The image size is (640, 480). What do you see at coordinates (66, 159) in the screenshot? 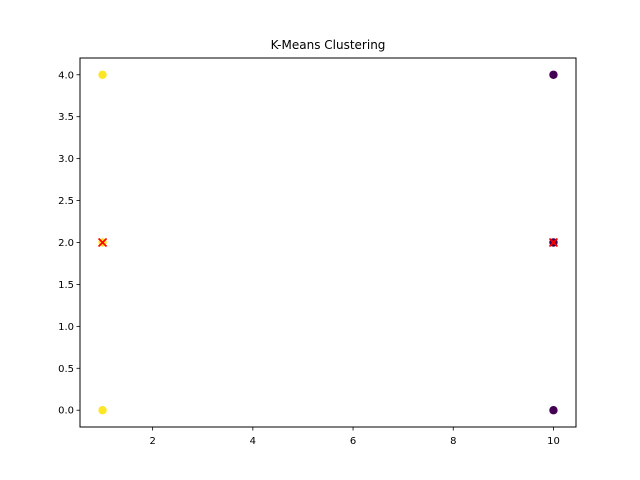
I see `y-tick-label: 3.0` at bounding box center [66, 159].